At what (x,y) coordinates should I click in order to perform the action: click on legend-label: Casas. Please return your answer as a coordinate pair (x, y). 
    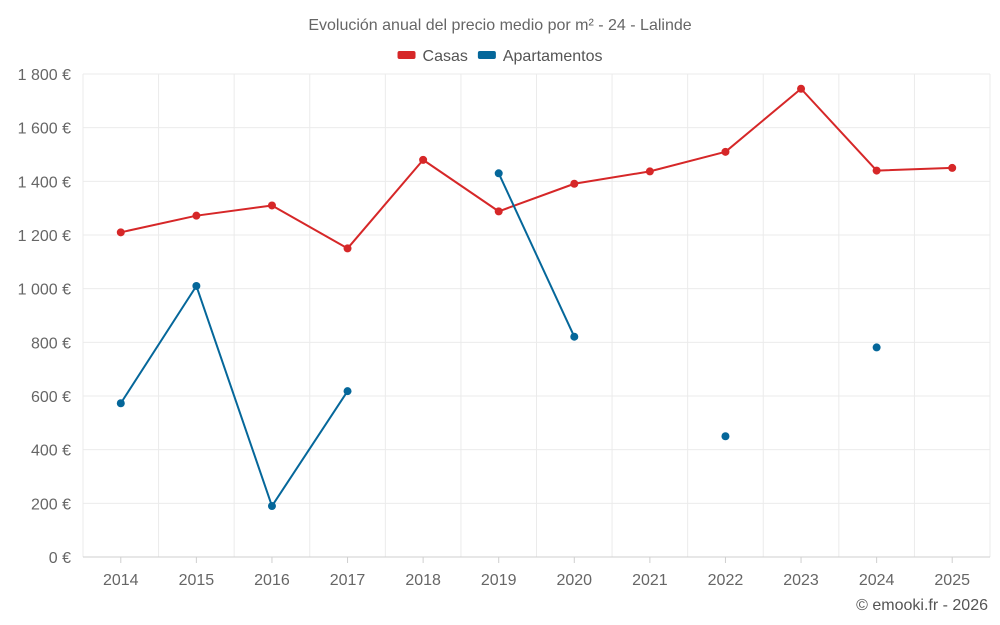
    Looking at the image, I should click on (445, 56).